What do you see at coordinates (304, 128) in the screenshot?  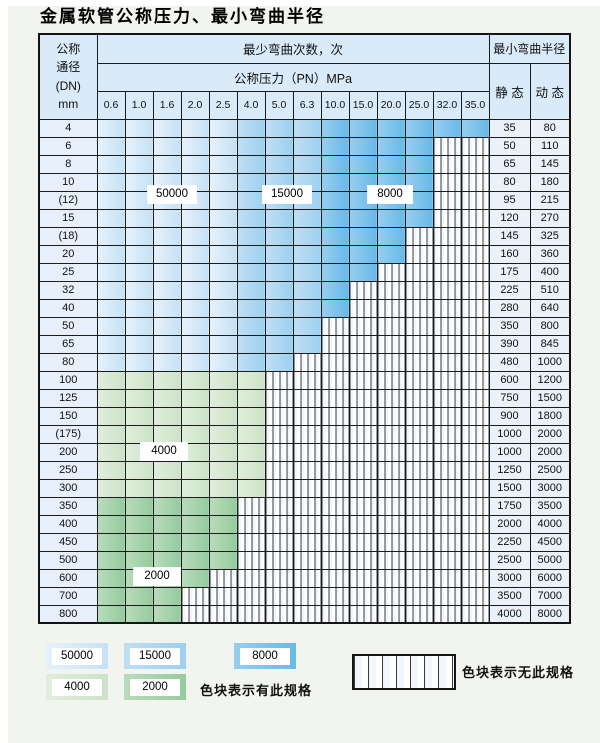 I see `table-row-dn-4: 4 35 80` at bounding box center [304, 128].